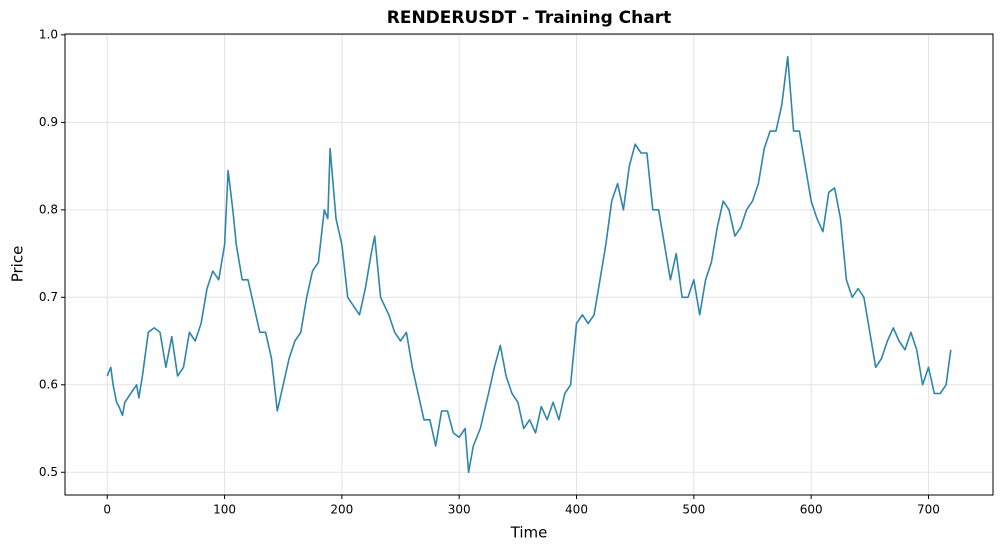  I want to click on x-tick-label: 200, so click(341, 510).